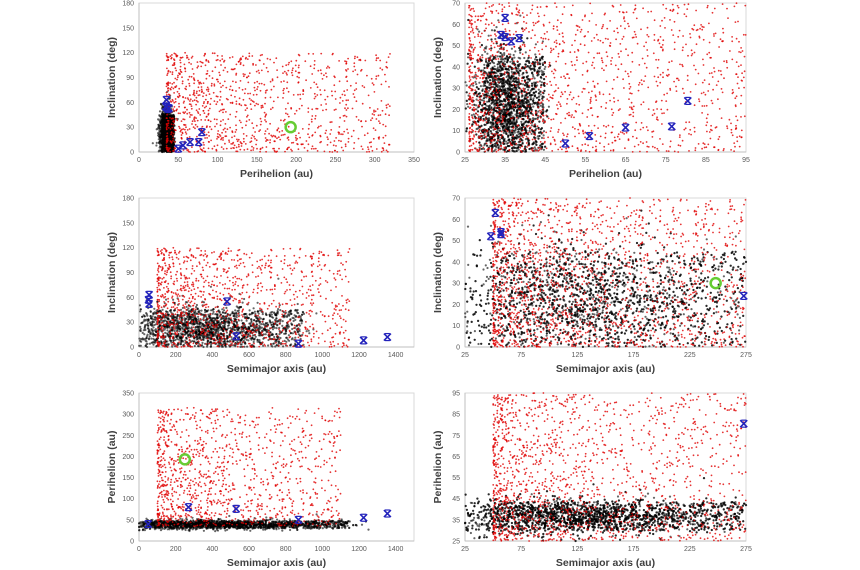  What do you see at coordinates (218, 160) in the screenshot?
I see `x-tick-label: 100` at bounding box center [218, 160].